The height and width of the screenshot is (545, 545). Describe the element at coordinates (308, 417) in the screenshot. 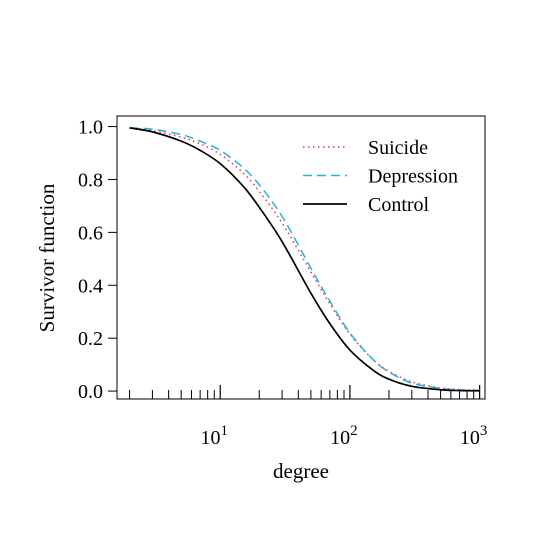

I see `x-axis: 10¹ 10² 10³` at that location.